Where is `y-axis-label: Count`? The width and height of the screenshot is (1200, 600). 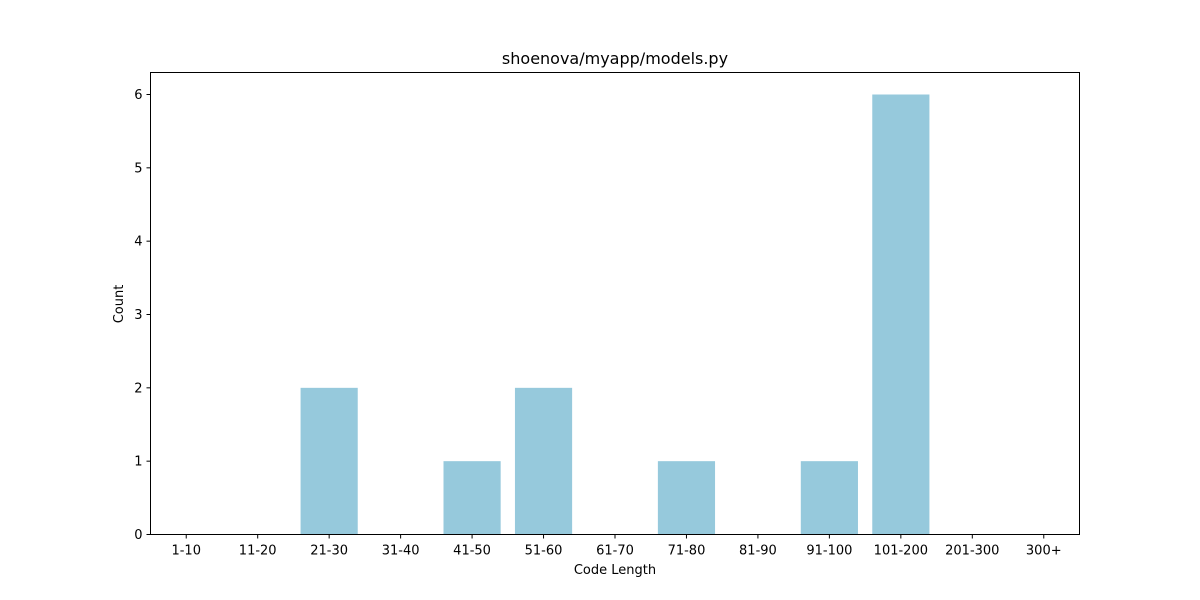 y-axis-label: Count is located at coordinates (119, 304).